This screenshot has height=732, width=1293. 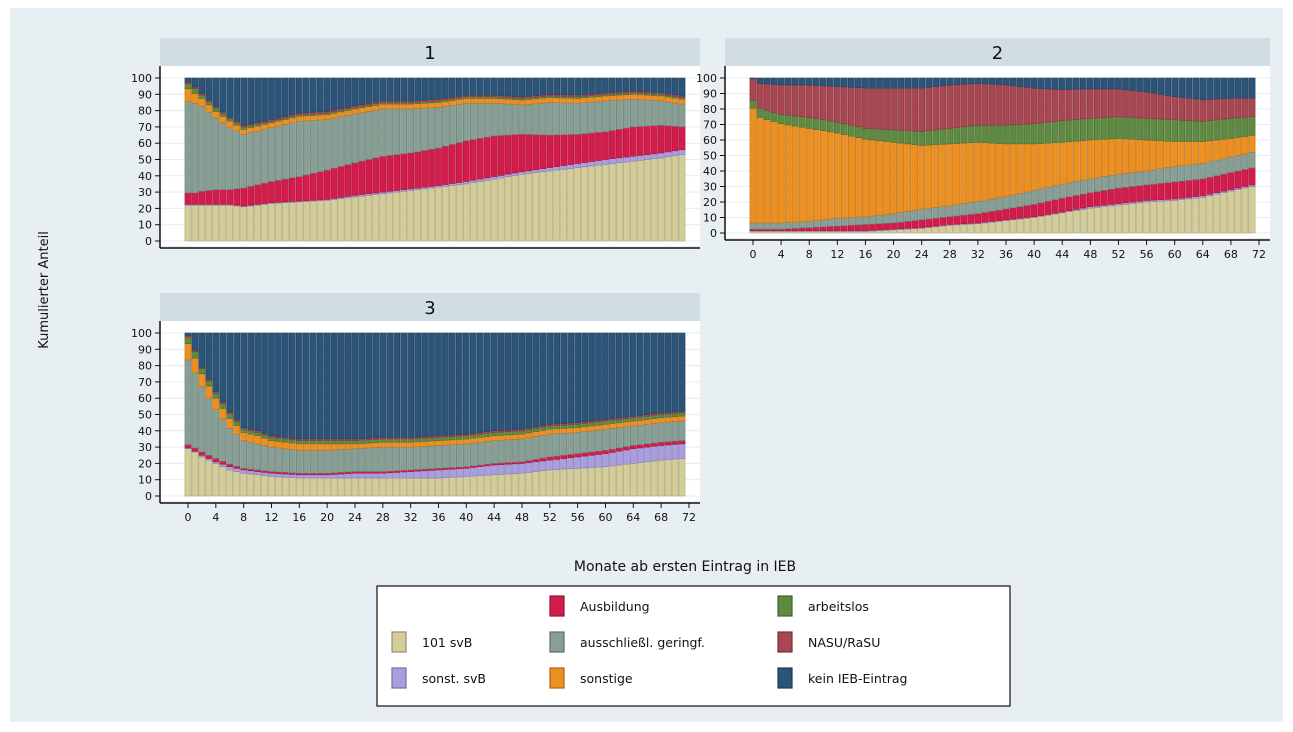 What do you see at coordinates (145, 94) in the screenshot?
I see `y-tick-label: 90` at bounding box center [145, 94].